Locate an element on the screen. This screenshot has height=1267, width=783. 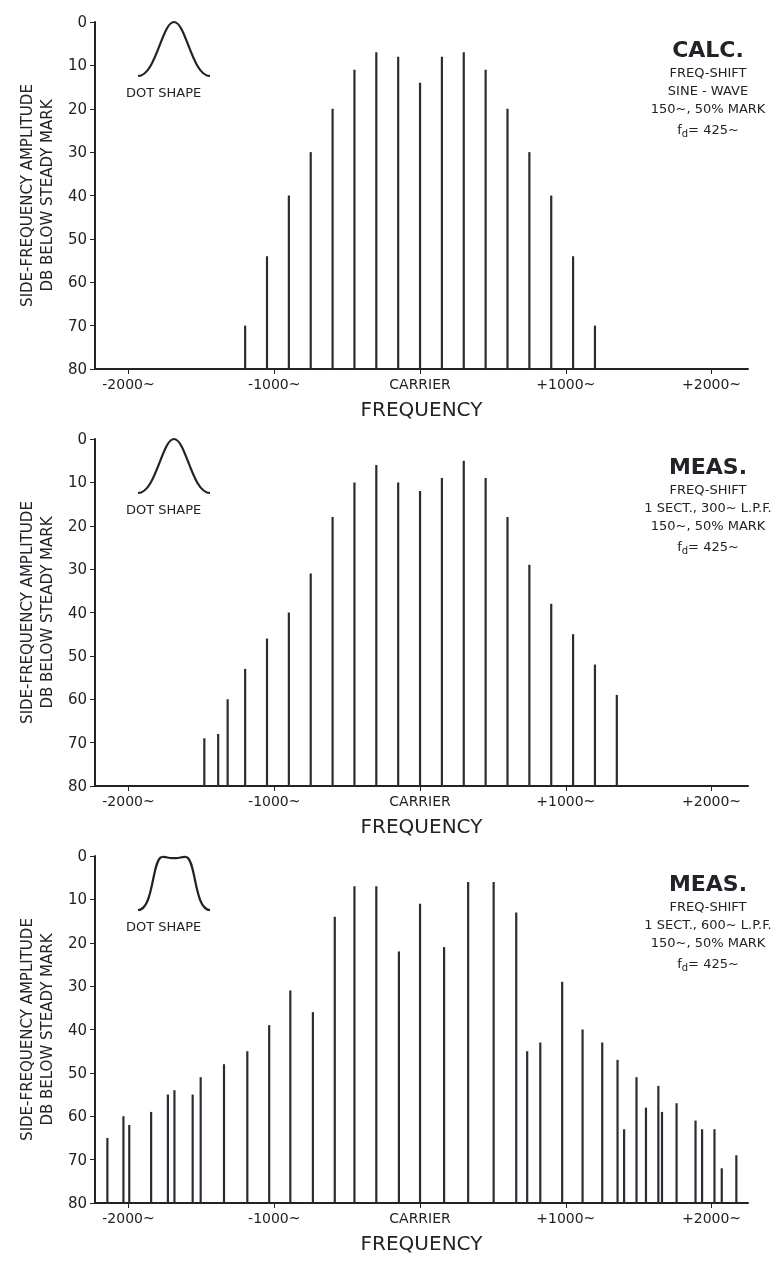
text: CALC. is located at coordinates (708, 49).